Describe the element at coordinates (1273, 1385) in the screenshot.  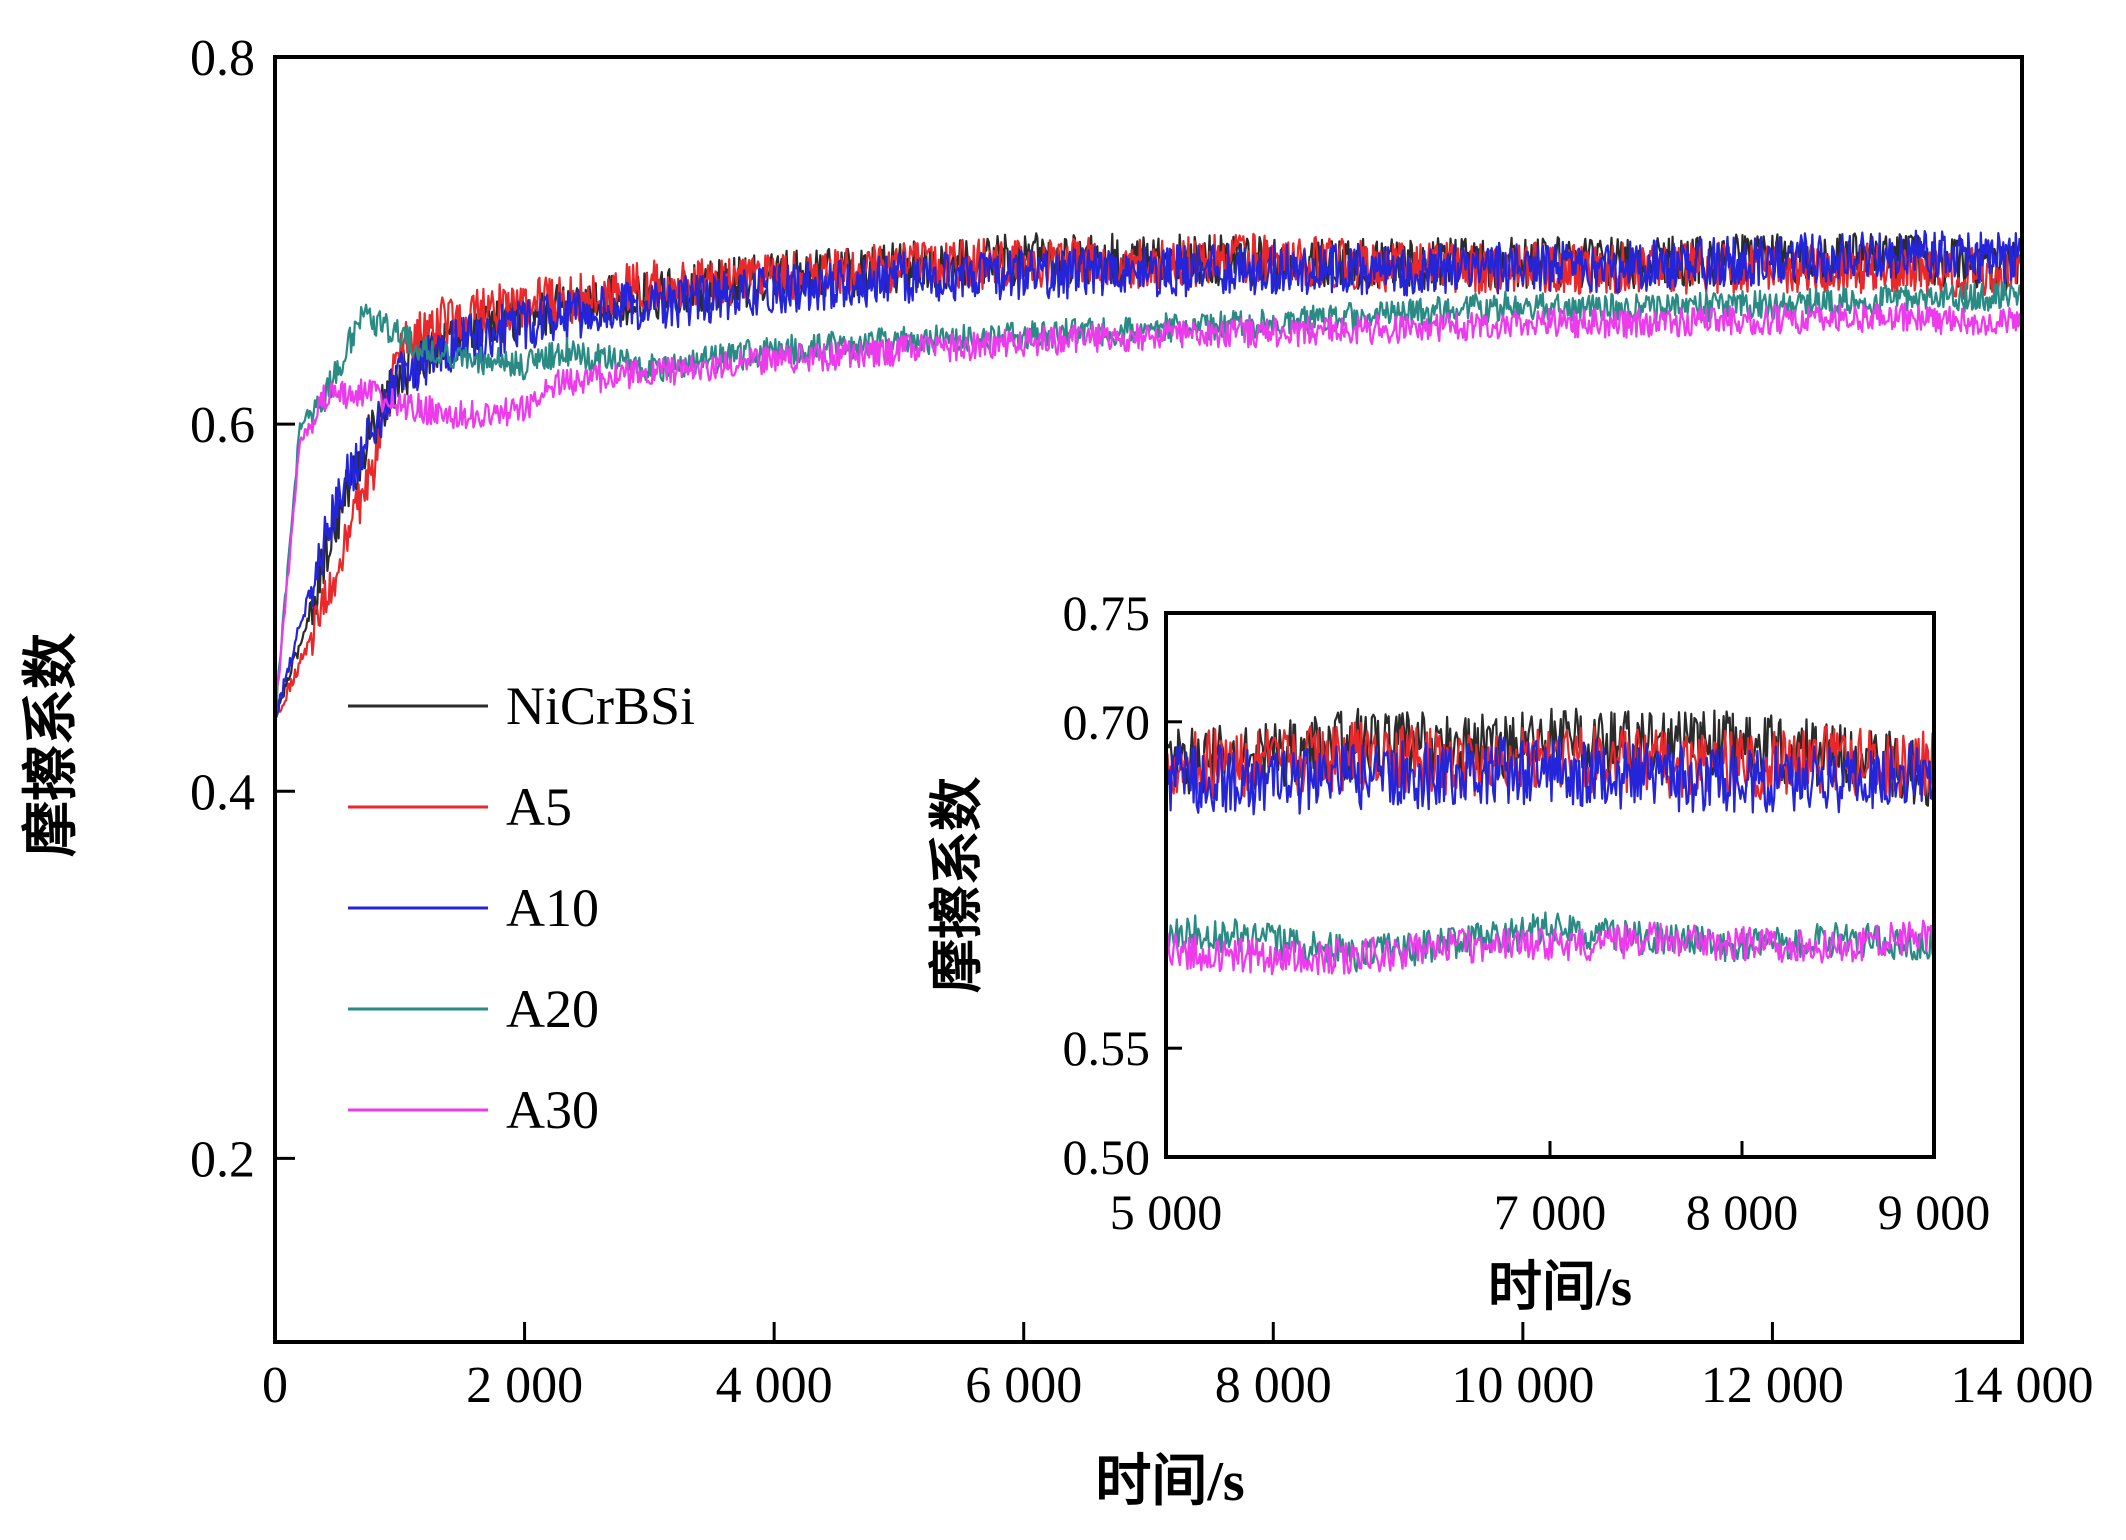
I see `main-x-tick-label: 8 000` at that location.